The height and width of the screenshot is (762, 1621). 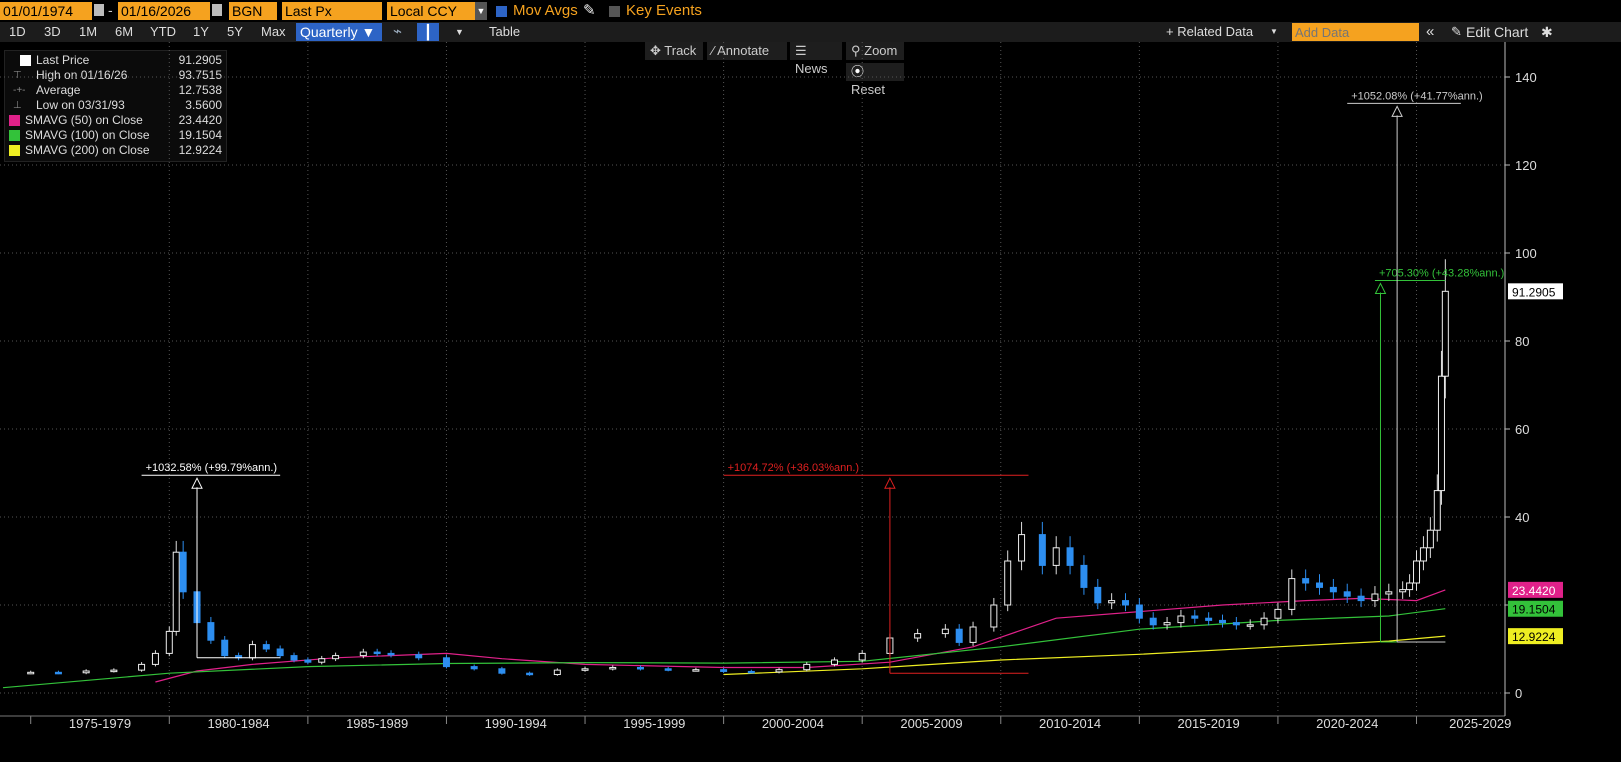 I want to click on key-events-checkbox, so click(x=614, y=11).